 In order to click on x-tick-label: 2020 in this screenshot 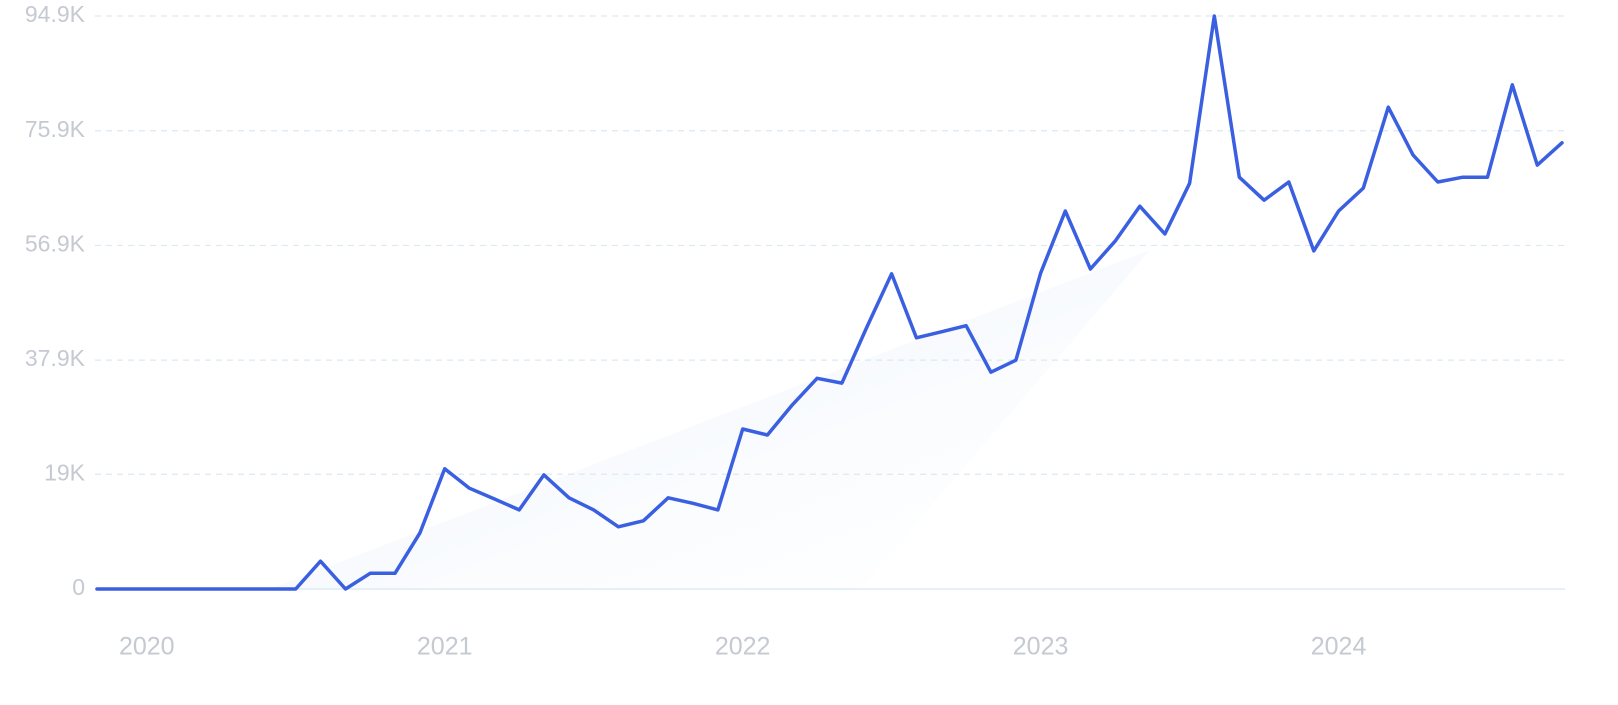, I will do `click(147, 647)`.